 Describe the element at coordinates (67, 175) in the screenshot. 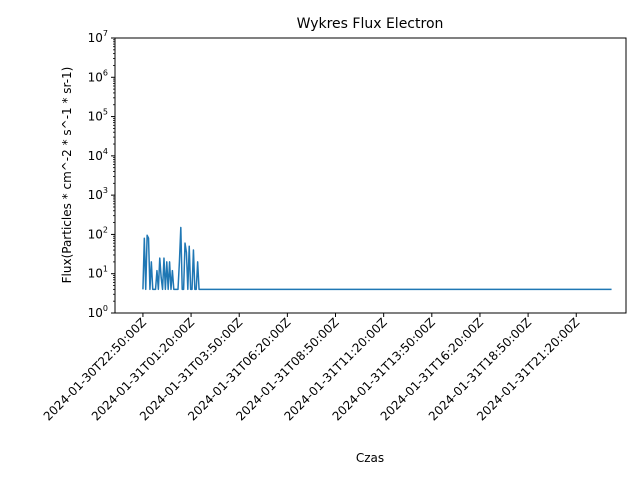

I see `y-axis-label: Flux(Particles * cm^-2 * s^-1 * sr-1)` at that location.